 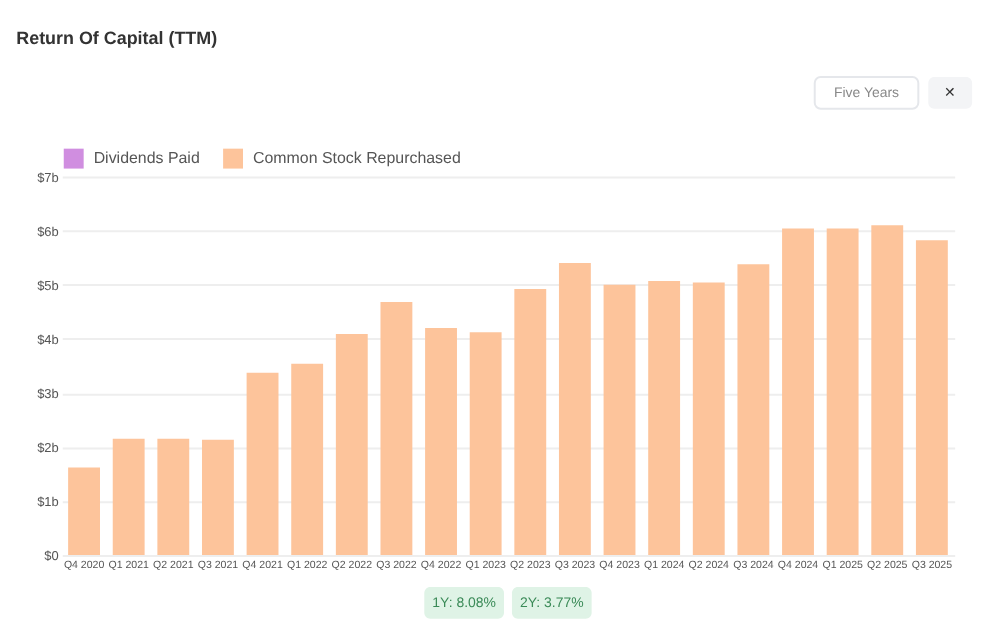 I want to click on legend-label: Common Stock Repurchased, so click(x=356, y=157).